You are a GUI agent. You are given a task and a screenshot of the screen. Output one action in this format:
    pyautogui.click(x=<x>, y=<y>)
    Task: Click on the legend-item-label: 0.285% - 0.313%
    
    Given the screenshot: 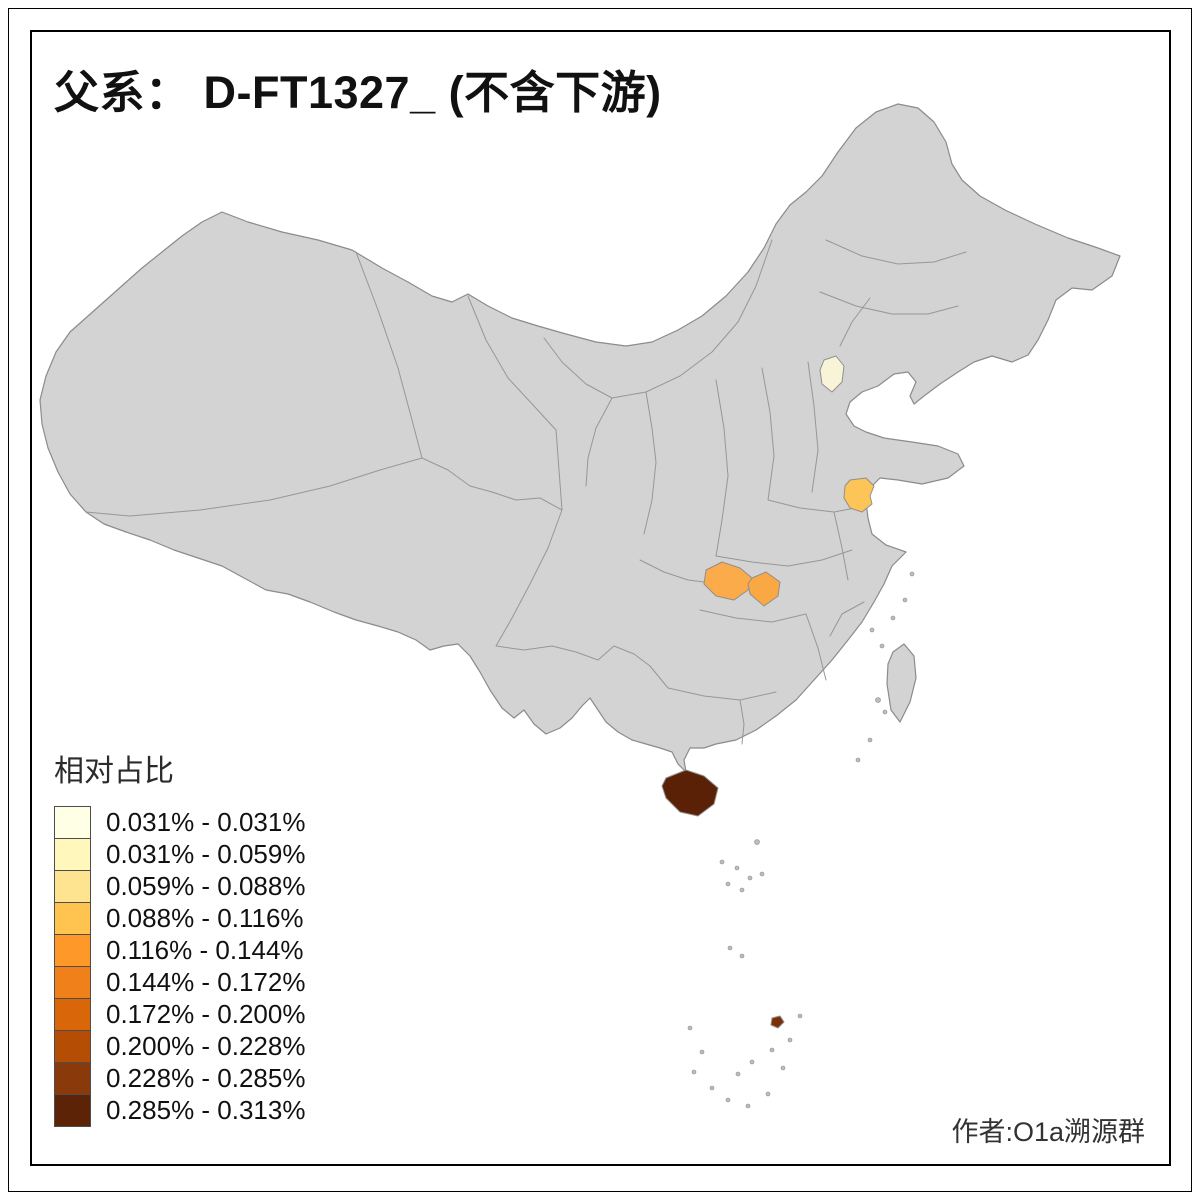 What is the action you would take?
    pyautogui.click(x=206, y=1110)
    